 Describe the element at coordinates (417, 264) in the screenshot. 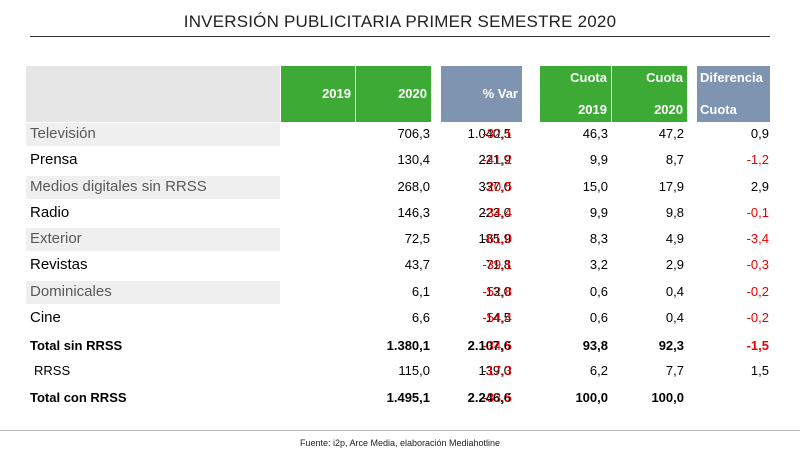

I see `cell-y2020: 43,7` at that location.